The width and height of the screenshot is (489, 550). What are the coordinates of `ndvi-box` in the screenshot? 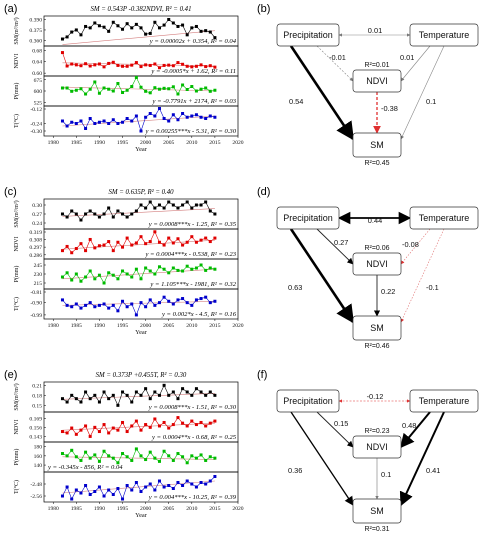 It's located at (377, 447).